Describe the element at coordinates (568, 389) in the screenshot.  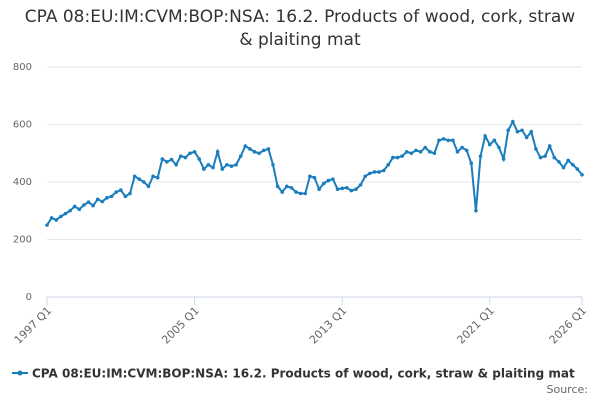
I see `source-label: Source:` at that location.